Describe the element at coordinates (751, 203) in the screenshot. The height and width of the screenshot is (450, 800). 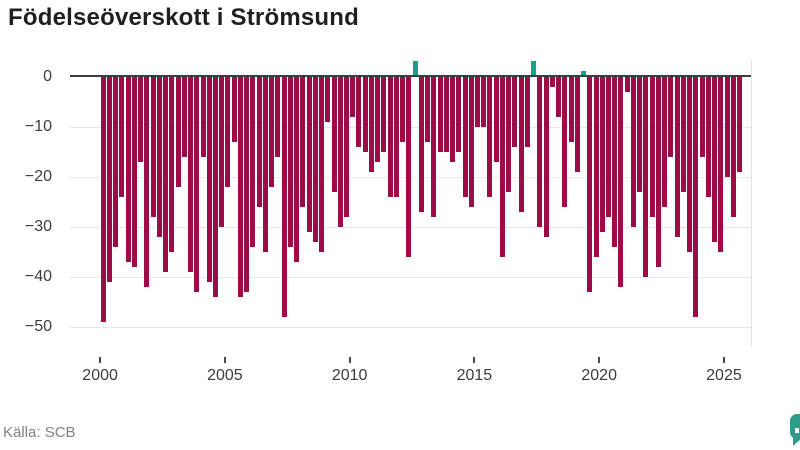
I see `plot-right-border` at that location.